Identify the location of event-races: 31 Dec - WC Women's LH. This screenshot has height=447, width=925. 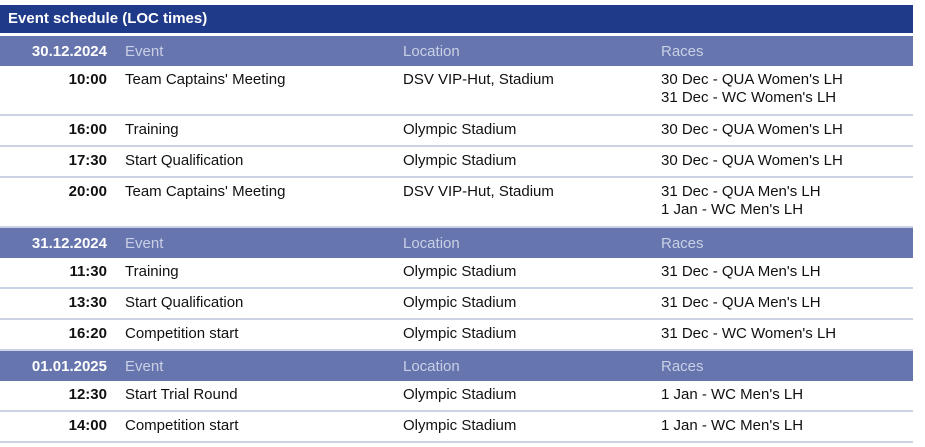
(787, 337).